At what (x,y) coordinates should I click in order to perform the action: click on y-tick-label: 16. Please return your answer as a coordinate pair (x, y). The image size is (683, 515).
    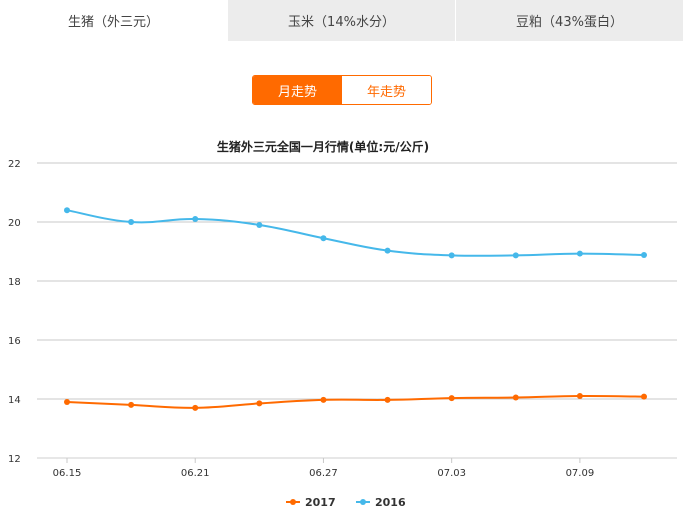
    Looking at the image, I should click on (14, 341).